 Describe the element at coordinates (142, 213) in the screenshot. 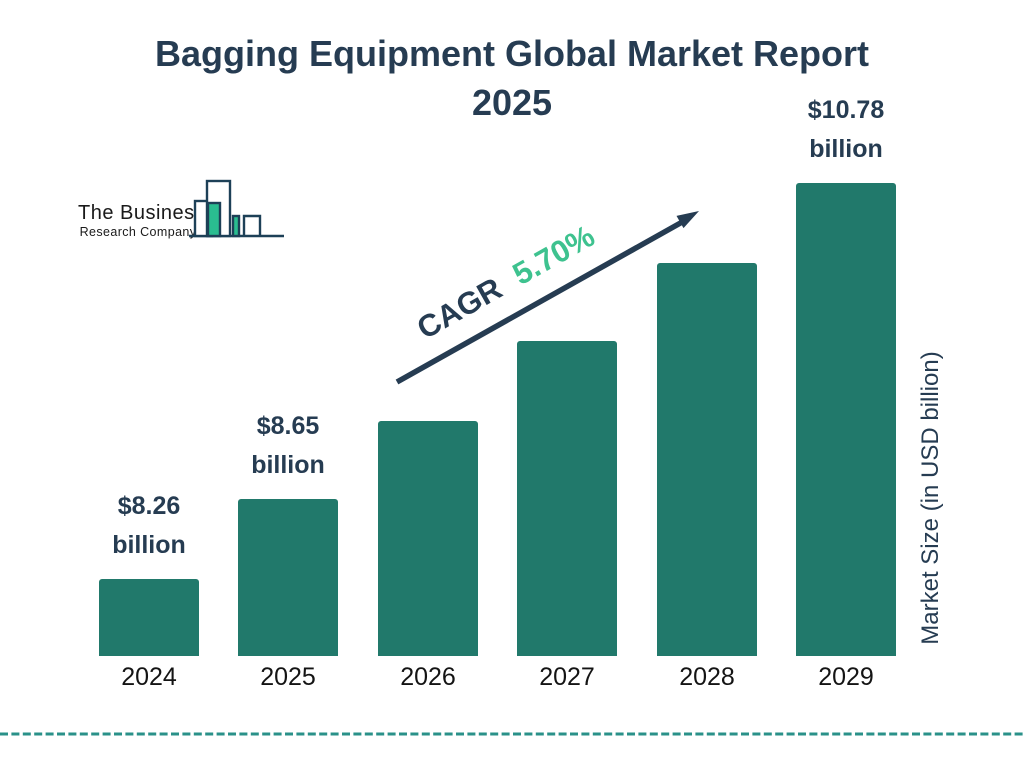

I see `company-name: The Business` at that location.